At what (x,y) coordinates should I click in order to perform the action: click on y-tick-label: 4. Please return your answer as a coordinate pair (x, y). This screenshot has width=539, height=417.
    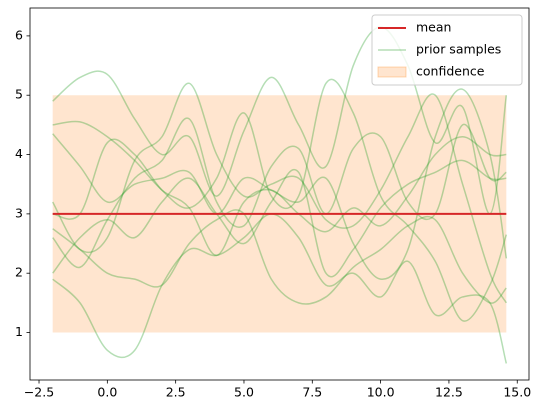
    Looking at the image, I should click on (19, 153).